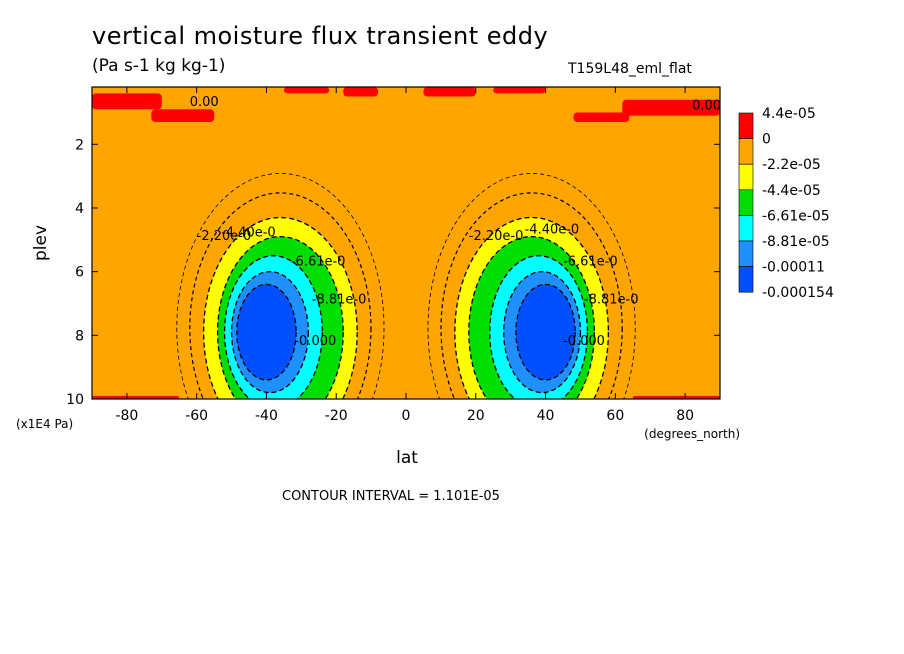 Image resolution: width=904 pixels, height=654 pixels. Describe the element at coordinates (798, 293) in the screenshot. I see `colorbar-label: -0.000154` at that location.